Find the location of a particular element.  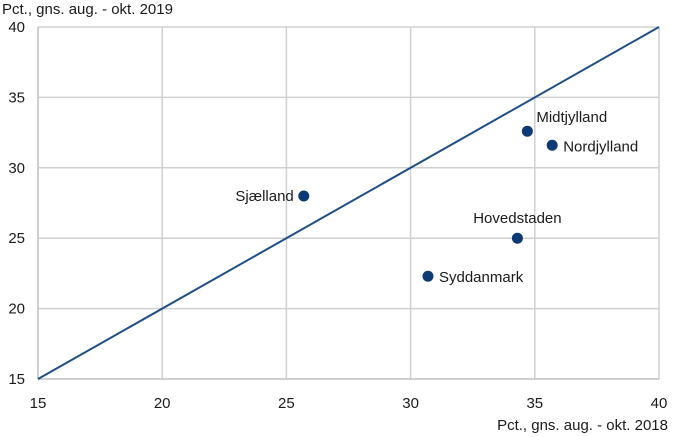

y-tick-label-20: 20 is located at coordinates (16, 309).